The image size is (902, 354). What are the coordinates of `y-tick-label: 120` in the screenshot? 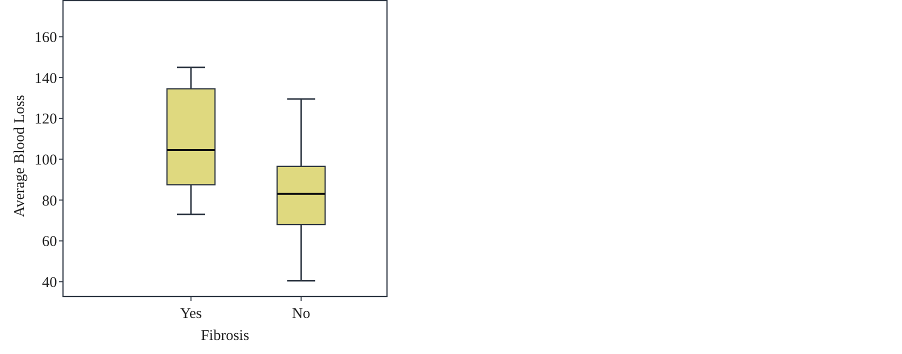 It's located at (45, 120).